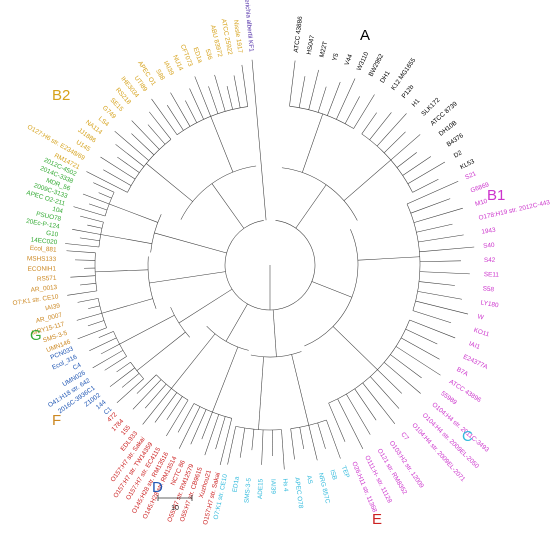  I want to click on leaf-label-c-1: ISB, so click(333, 475).